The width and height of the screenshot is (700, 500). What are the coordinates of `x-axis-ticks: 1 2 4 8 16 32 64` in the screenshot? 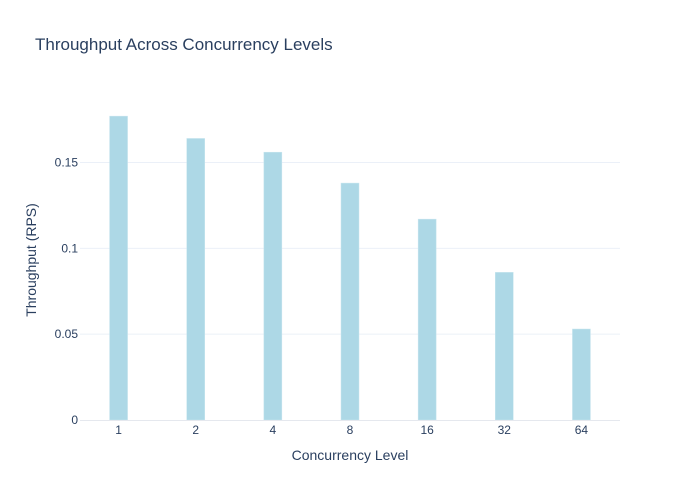 It's located at (351, 430).